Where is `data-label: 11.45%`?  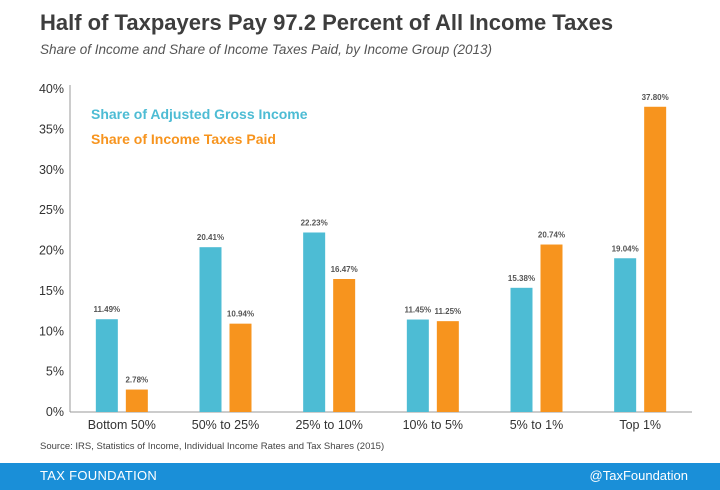 data-label: 11.45% is located at coordinates (417, 310).